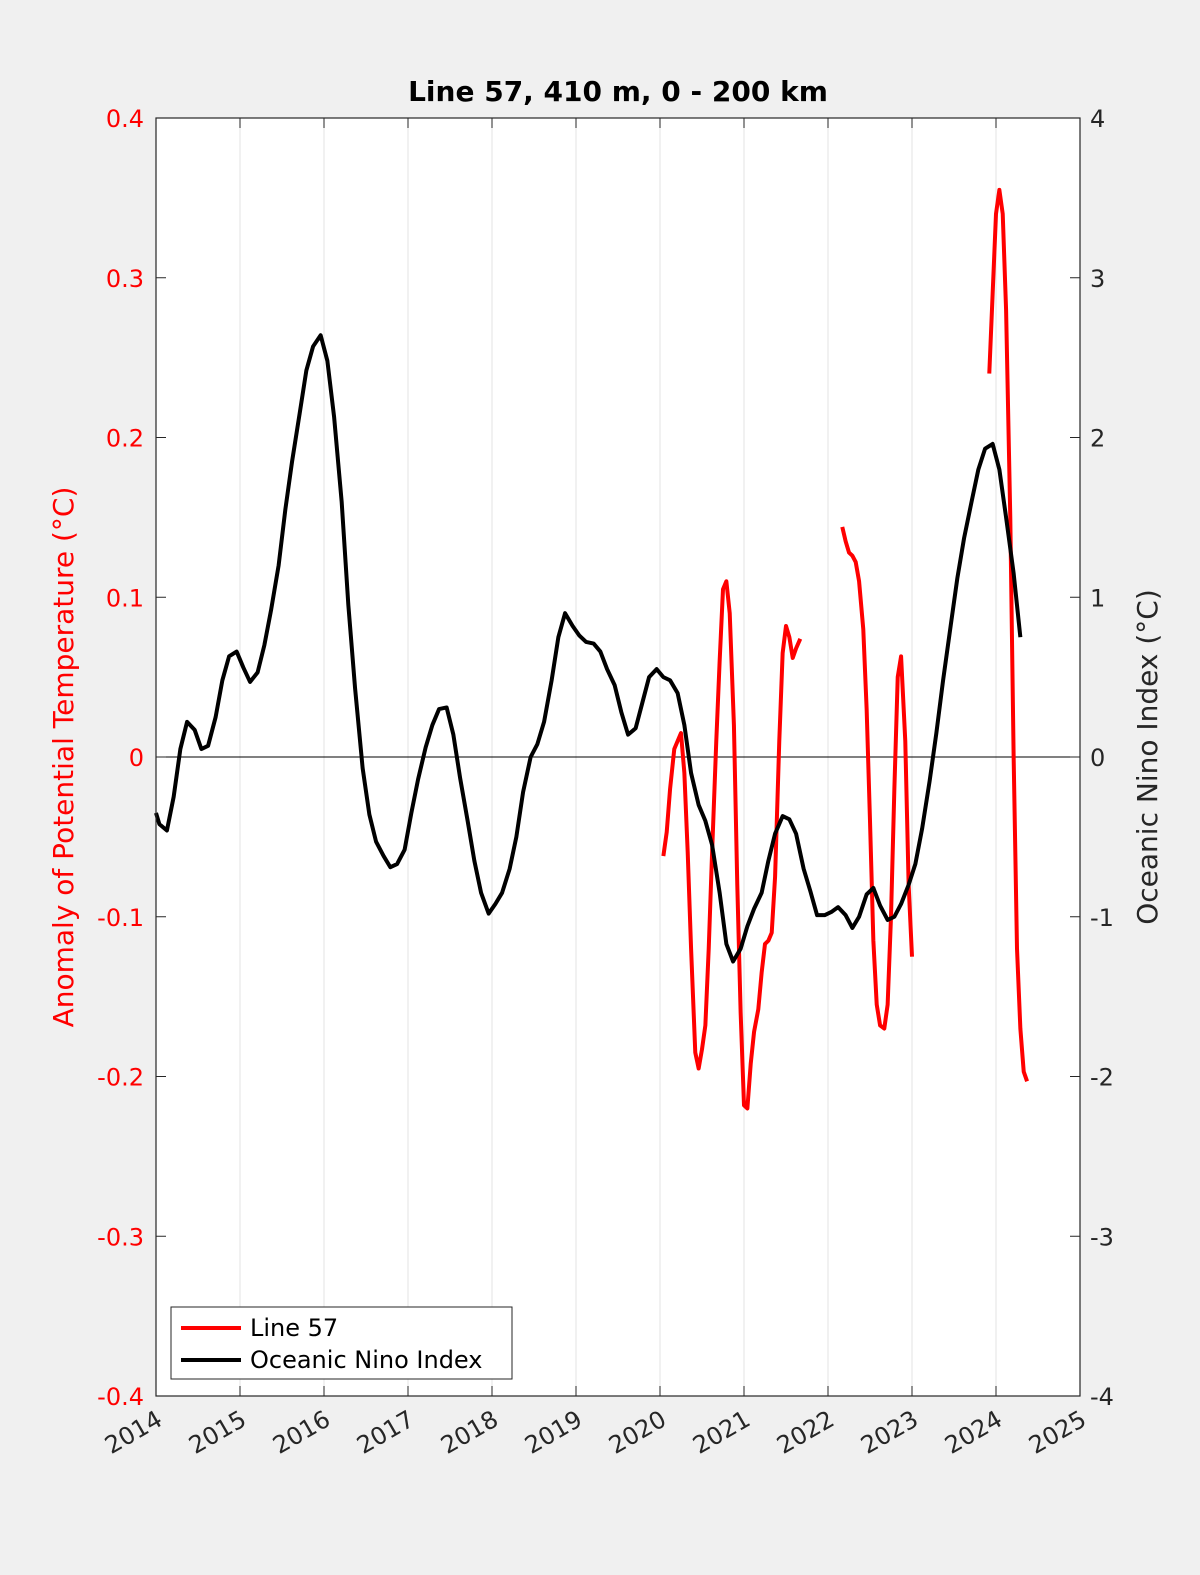 This screenshot has height=1575, width=1200. Describe the element at coordinates (1097, 119) in the screenshot. I see `right-y-tick-label: 4` at that location.